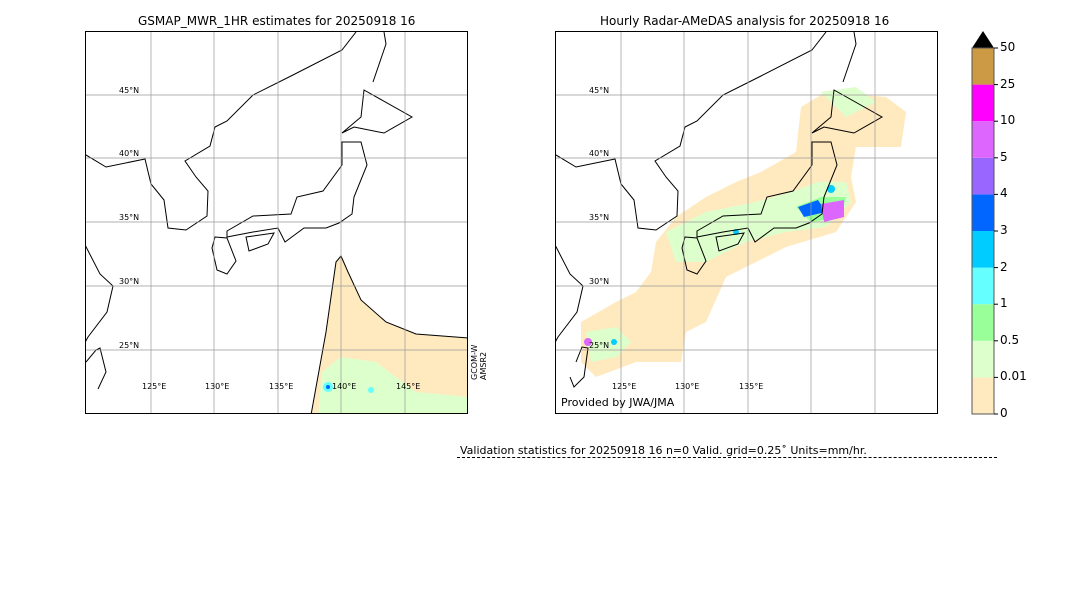 The height and width of the screenshot is (612, 1080). What do you see at coordinates (483, 365) in the screenshot?
I see `sensor-name: AMSR2` at bounding box center [483, 365].